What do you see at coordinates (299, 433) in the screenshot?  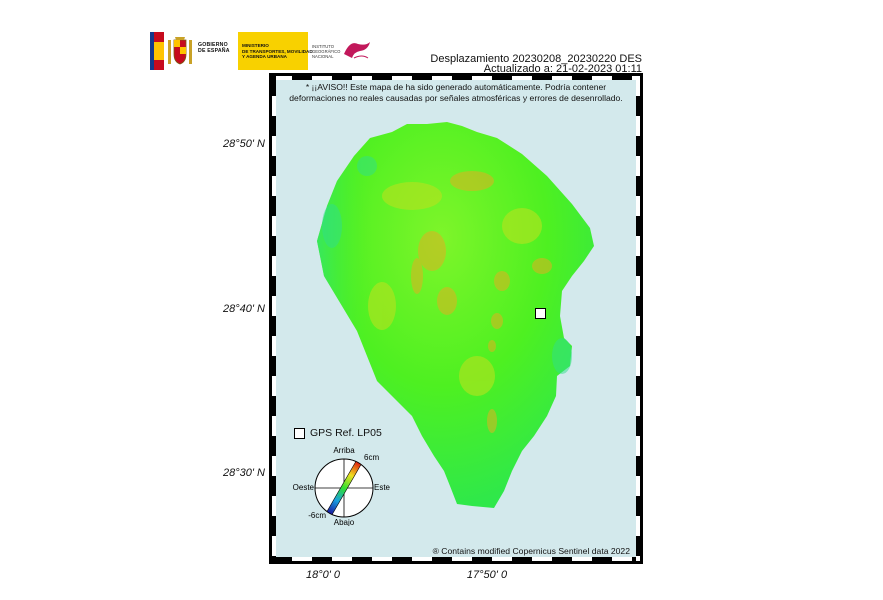 I see `gps-legend-icon` at bounding box center [299, 433].